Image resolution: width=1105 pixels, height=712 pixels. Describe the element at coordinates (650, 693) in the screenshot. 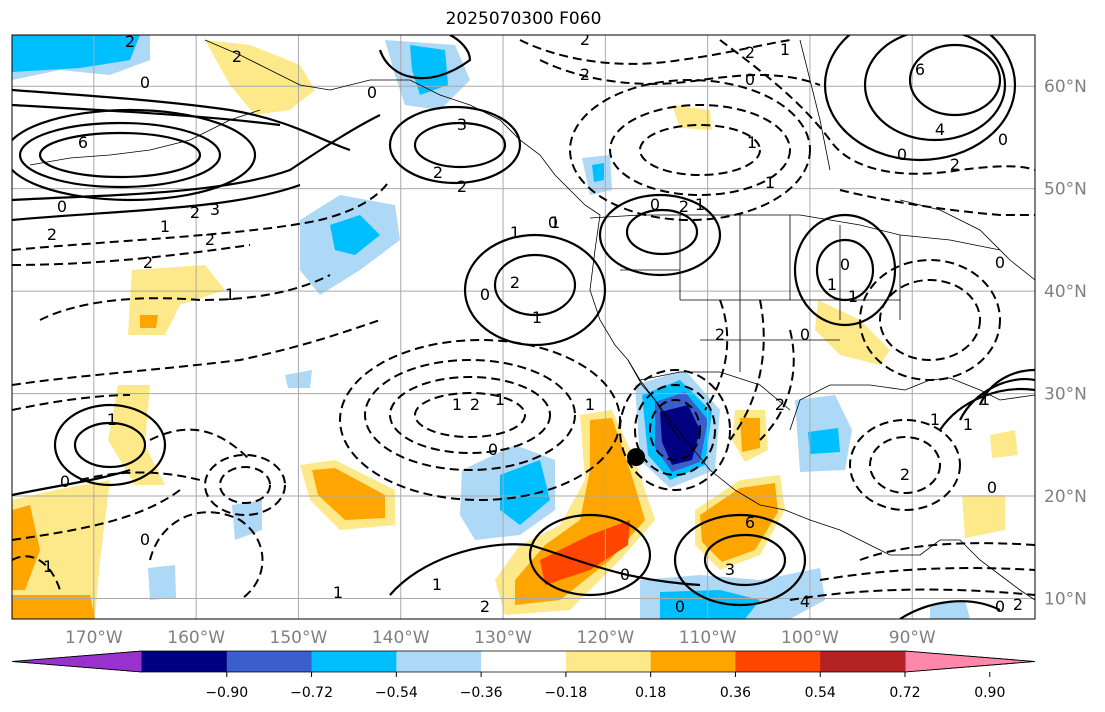

I see `colorbar-tick-label: 0.18` at that location.